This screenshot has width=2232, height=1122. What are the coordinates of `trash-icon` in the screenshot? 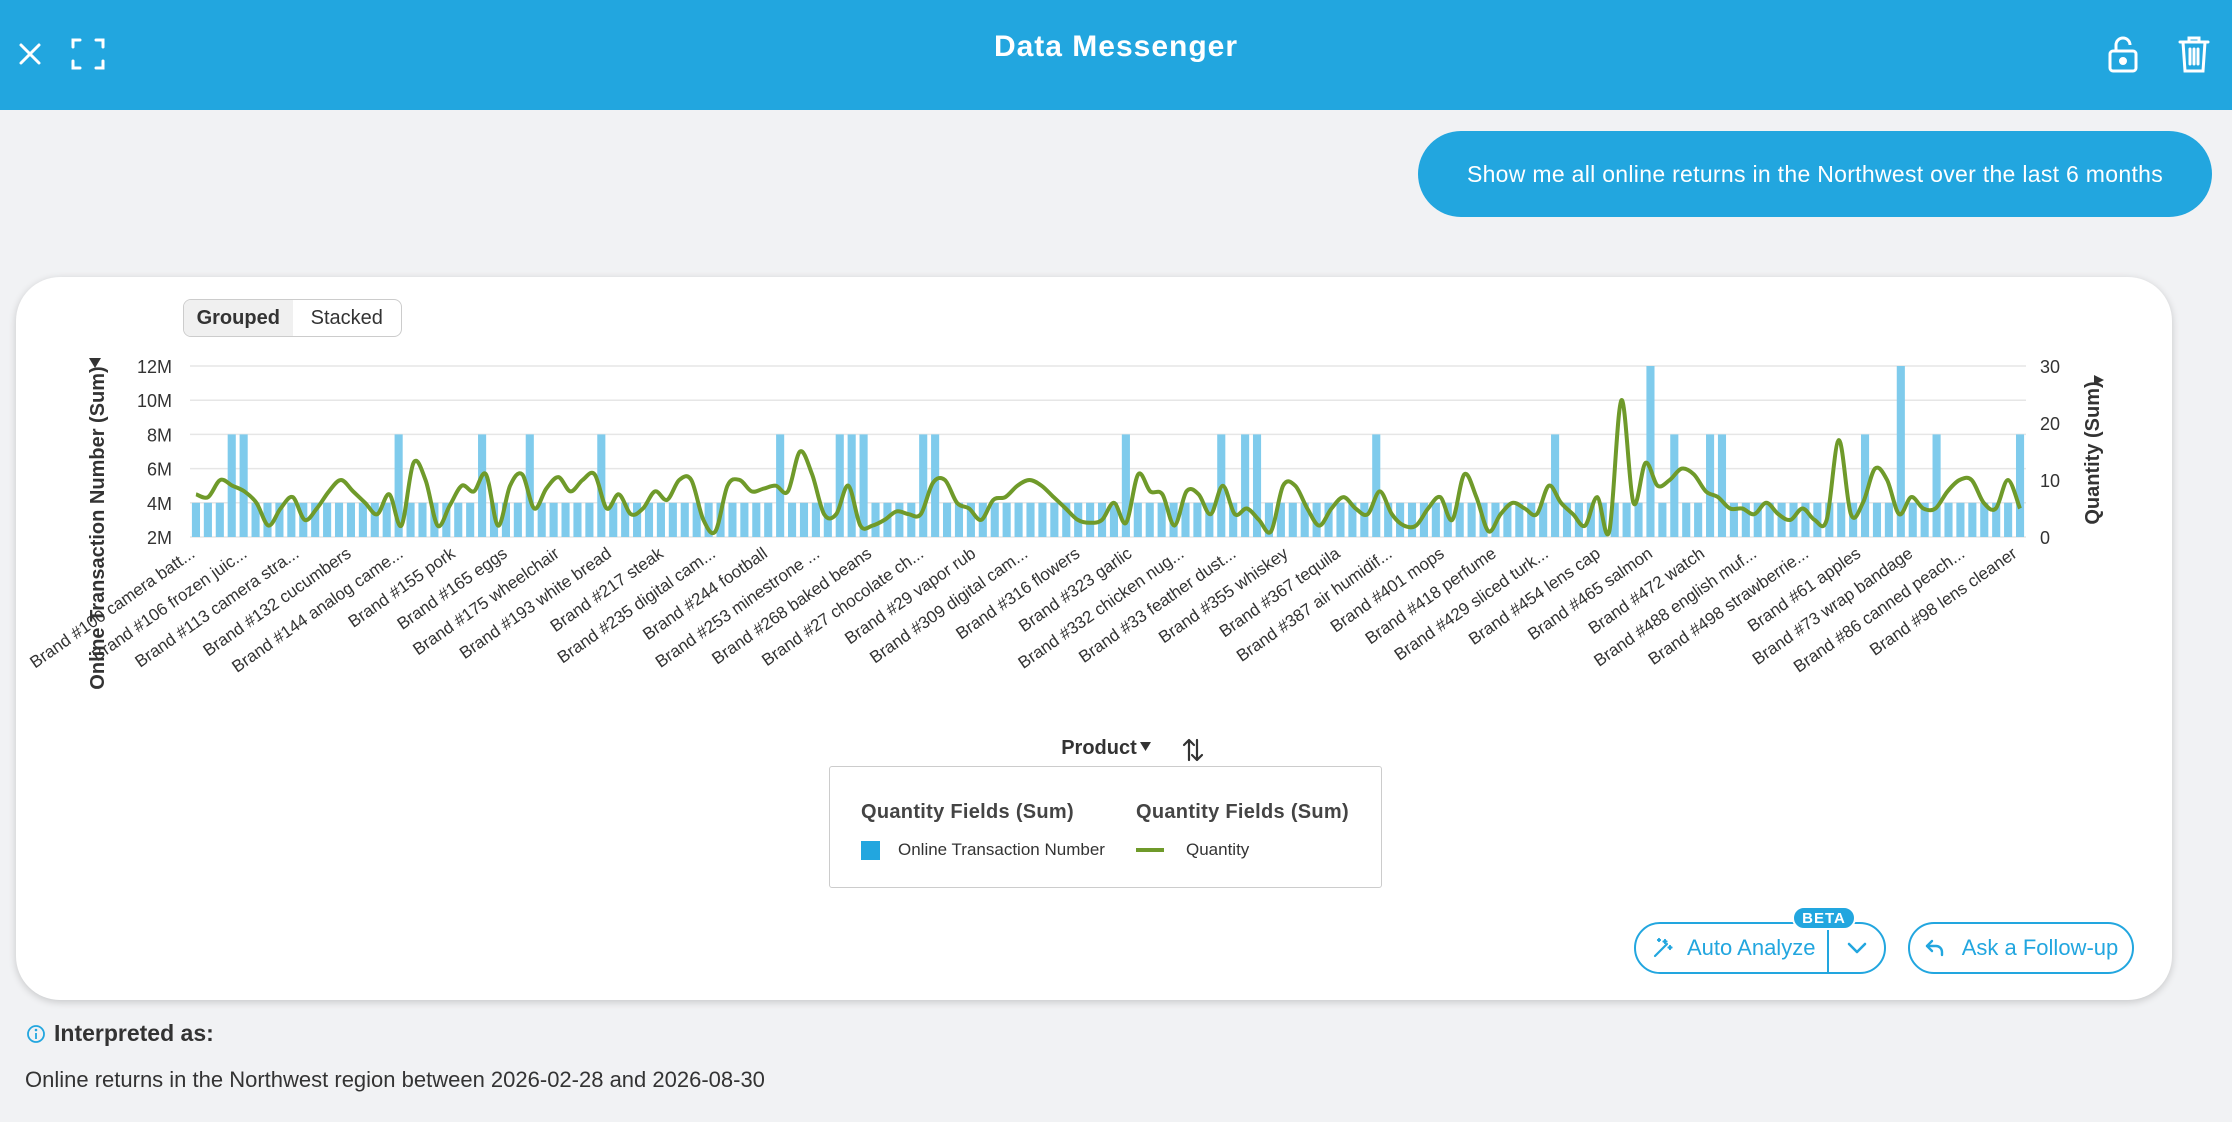 It's located at (2194, 54).